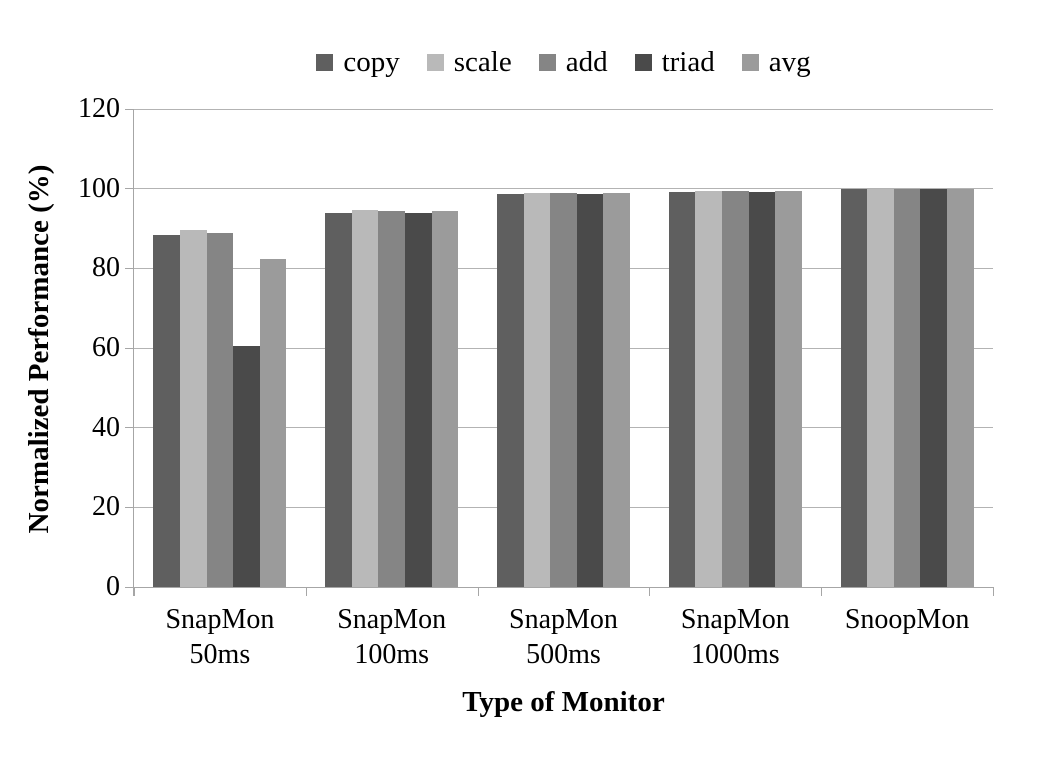 Image resolution: width=1044 pixels, height=760 pixels. I want to click on category-label-line: 1000ms, so click(735, 654).